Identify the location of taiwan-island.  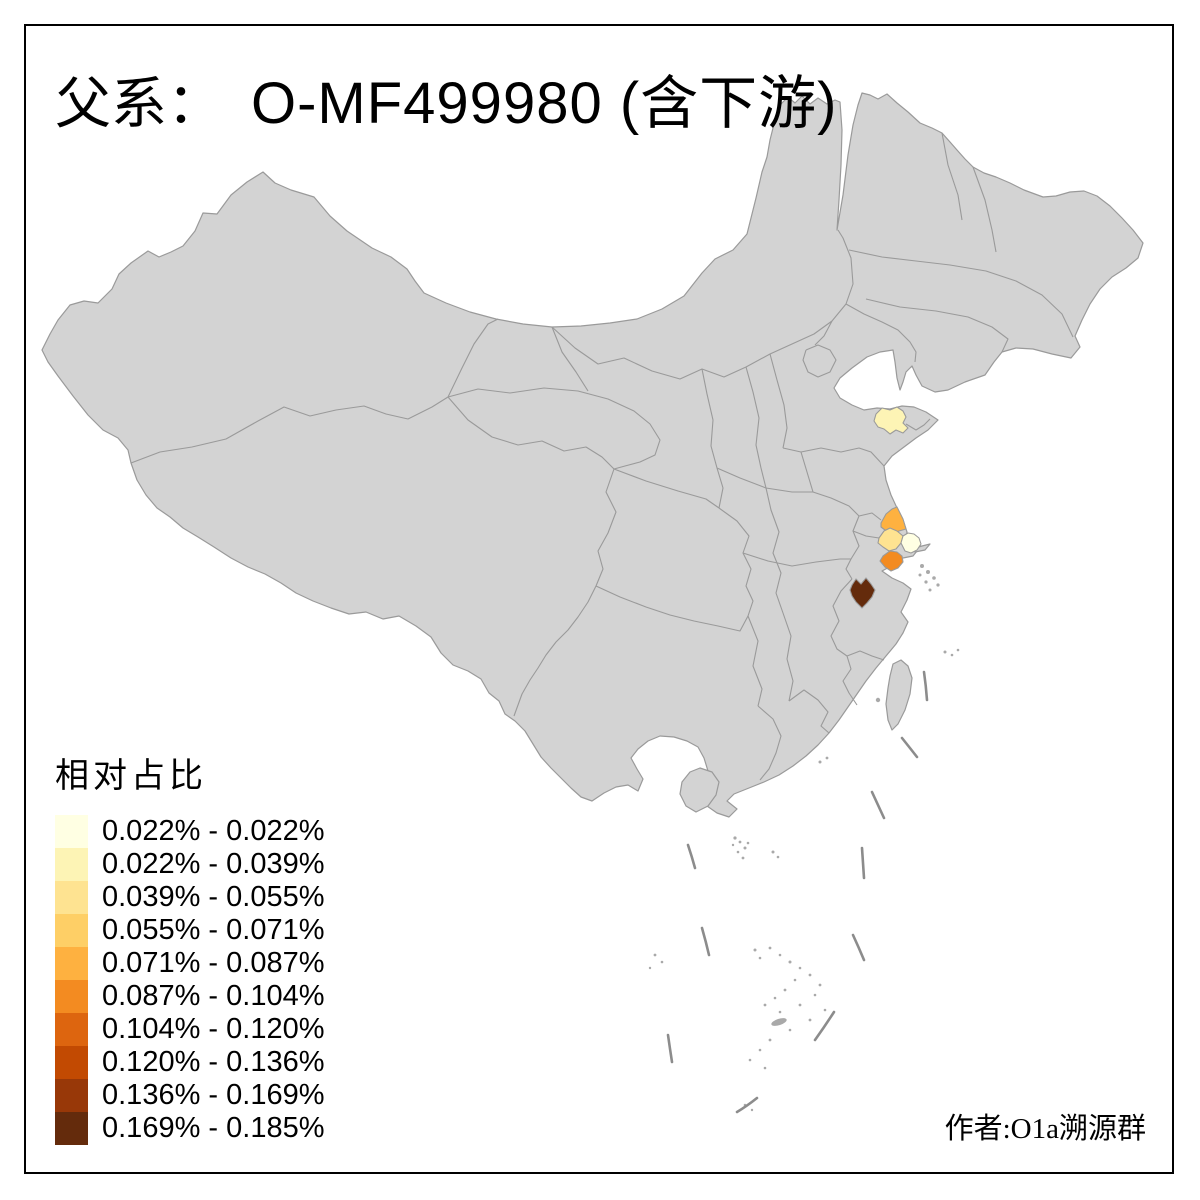
(899, 695).